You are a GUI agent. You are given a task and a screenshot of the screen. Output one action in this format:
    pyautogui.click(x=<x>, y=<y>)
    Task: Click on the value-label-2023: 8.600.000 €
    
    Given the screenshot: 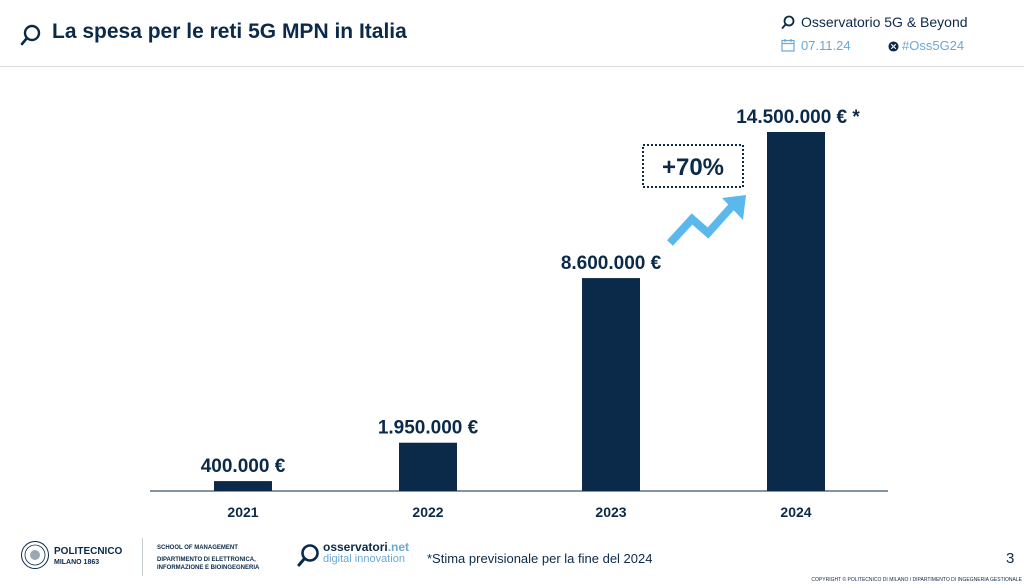 What is the action you would take?
    pyautogui.click(x=611, y=263)
    